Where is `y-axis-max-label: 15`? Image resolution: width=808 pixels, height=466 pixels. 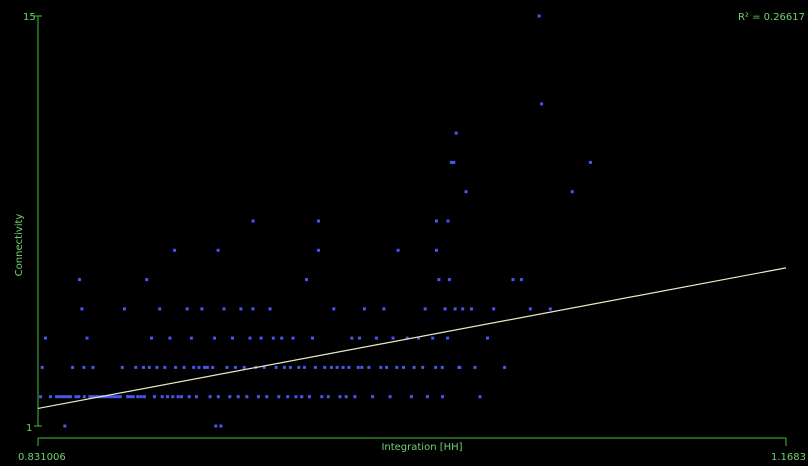
y-axis-max-label: 15 is located at coordinates (29, 17).